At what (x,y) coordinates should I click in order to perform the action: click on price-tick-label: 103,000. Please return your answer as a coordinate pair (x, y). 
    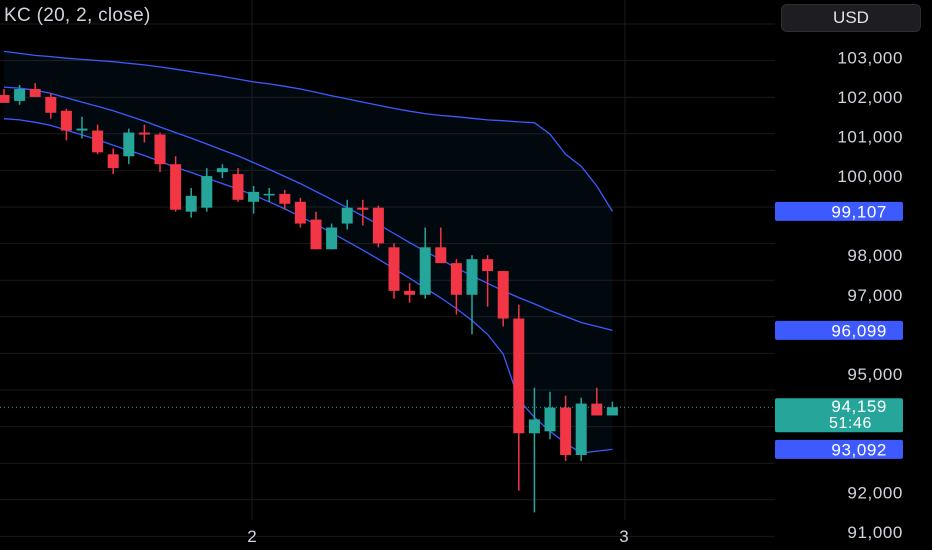
    Looking at the image, I should click on (870, 57).